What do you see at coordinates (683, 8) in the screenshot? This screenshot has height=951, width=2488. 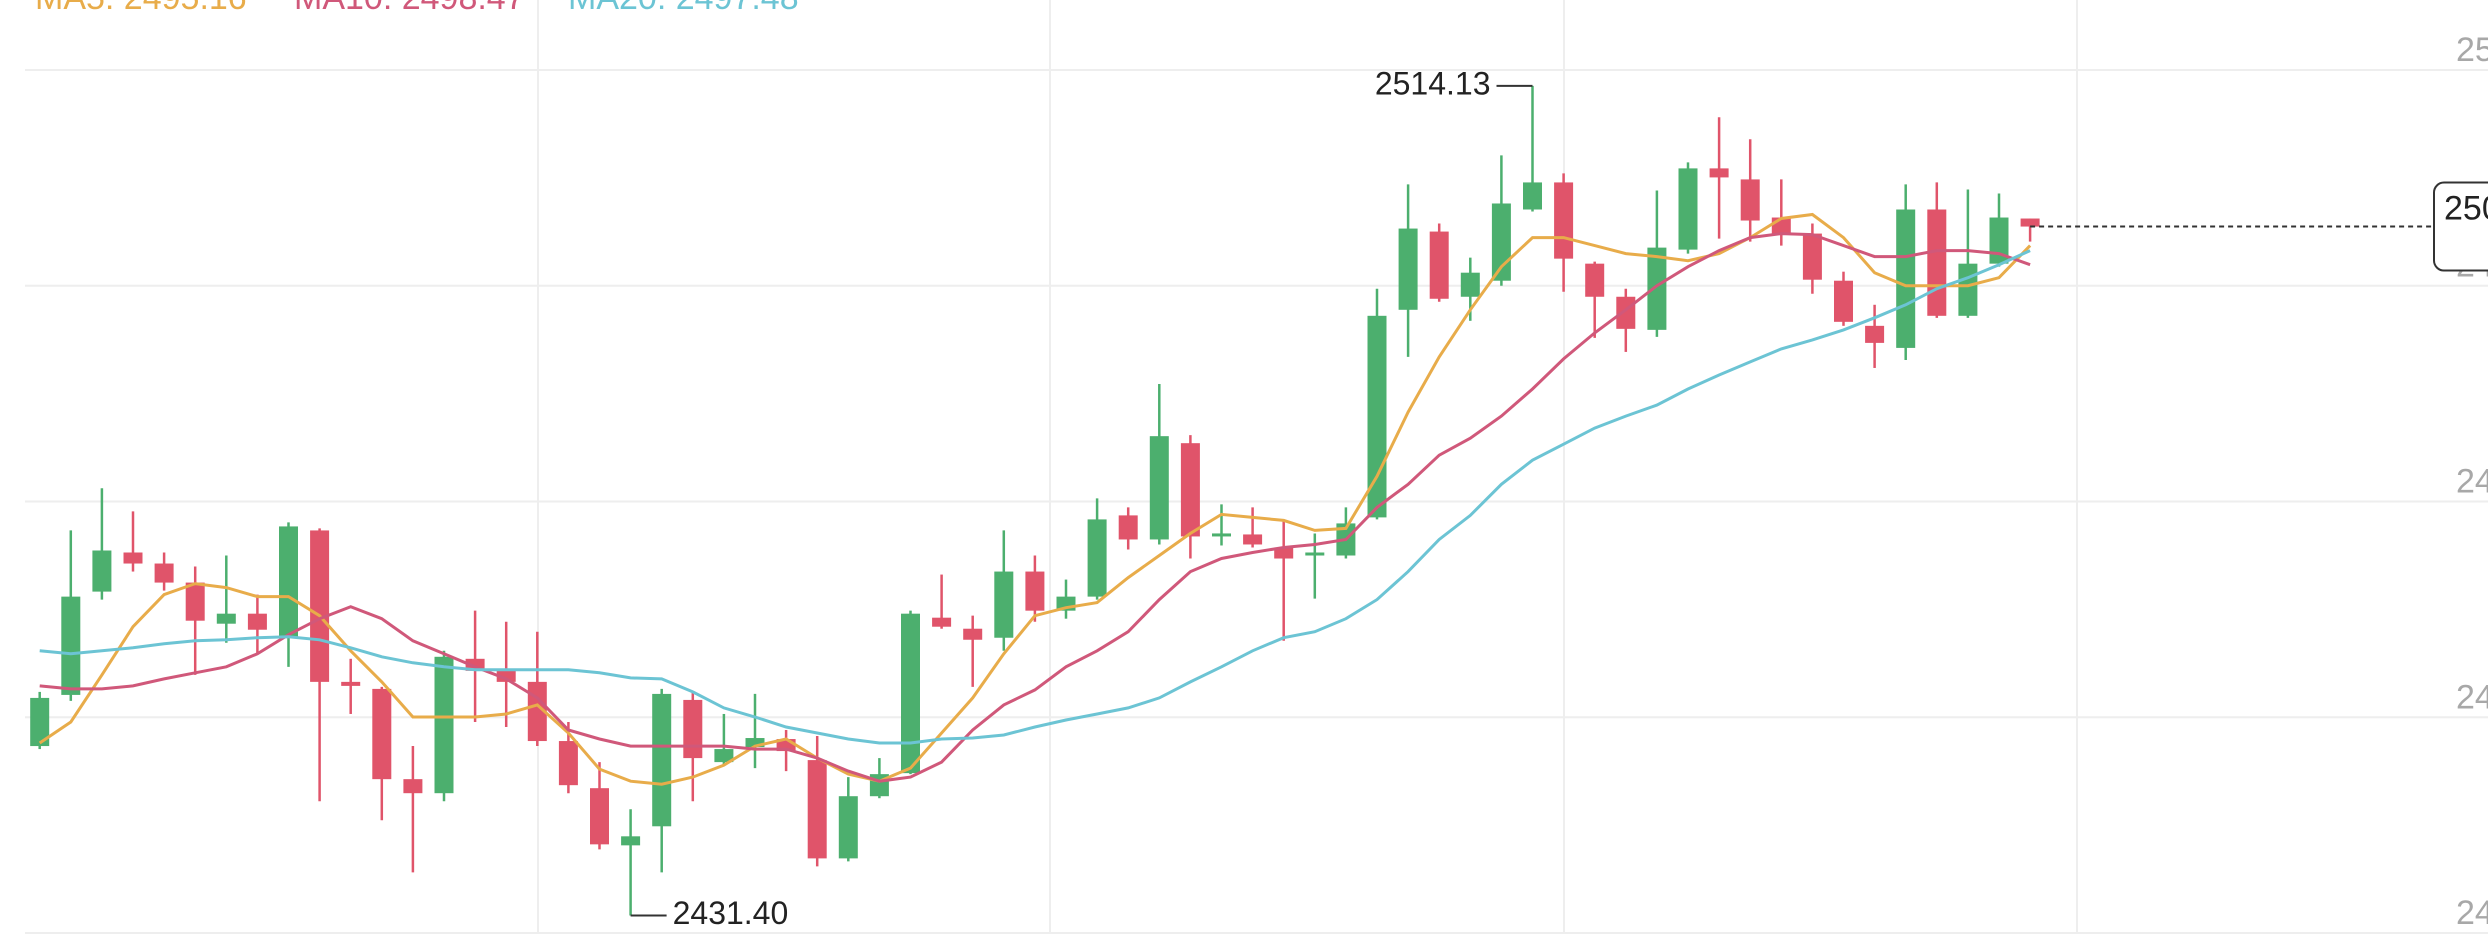 I see `legend-label: MA20: 2497.48` at bounding box center [683, 8].